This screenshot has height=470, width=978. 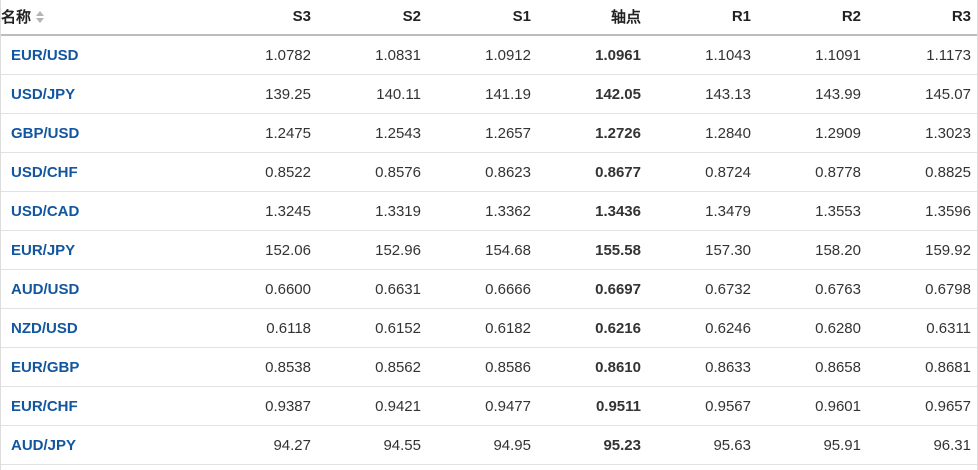 I want to click on cell-pivot: 180.59, so click(x=592, y=467).